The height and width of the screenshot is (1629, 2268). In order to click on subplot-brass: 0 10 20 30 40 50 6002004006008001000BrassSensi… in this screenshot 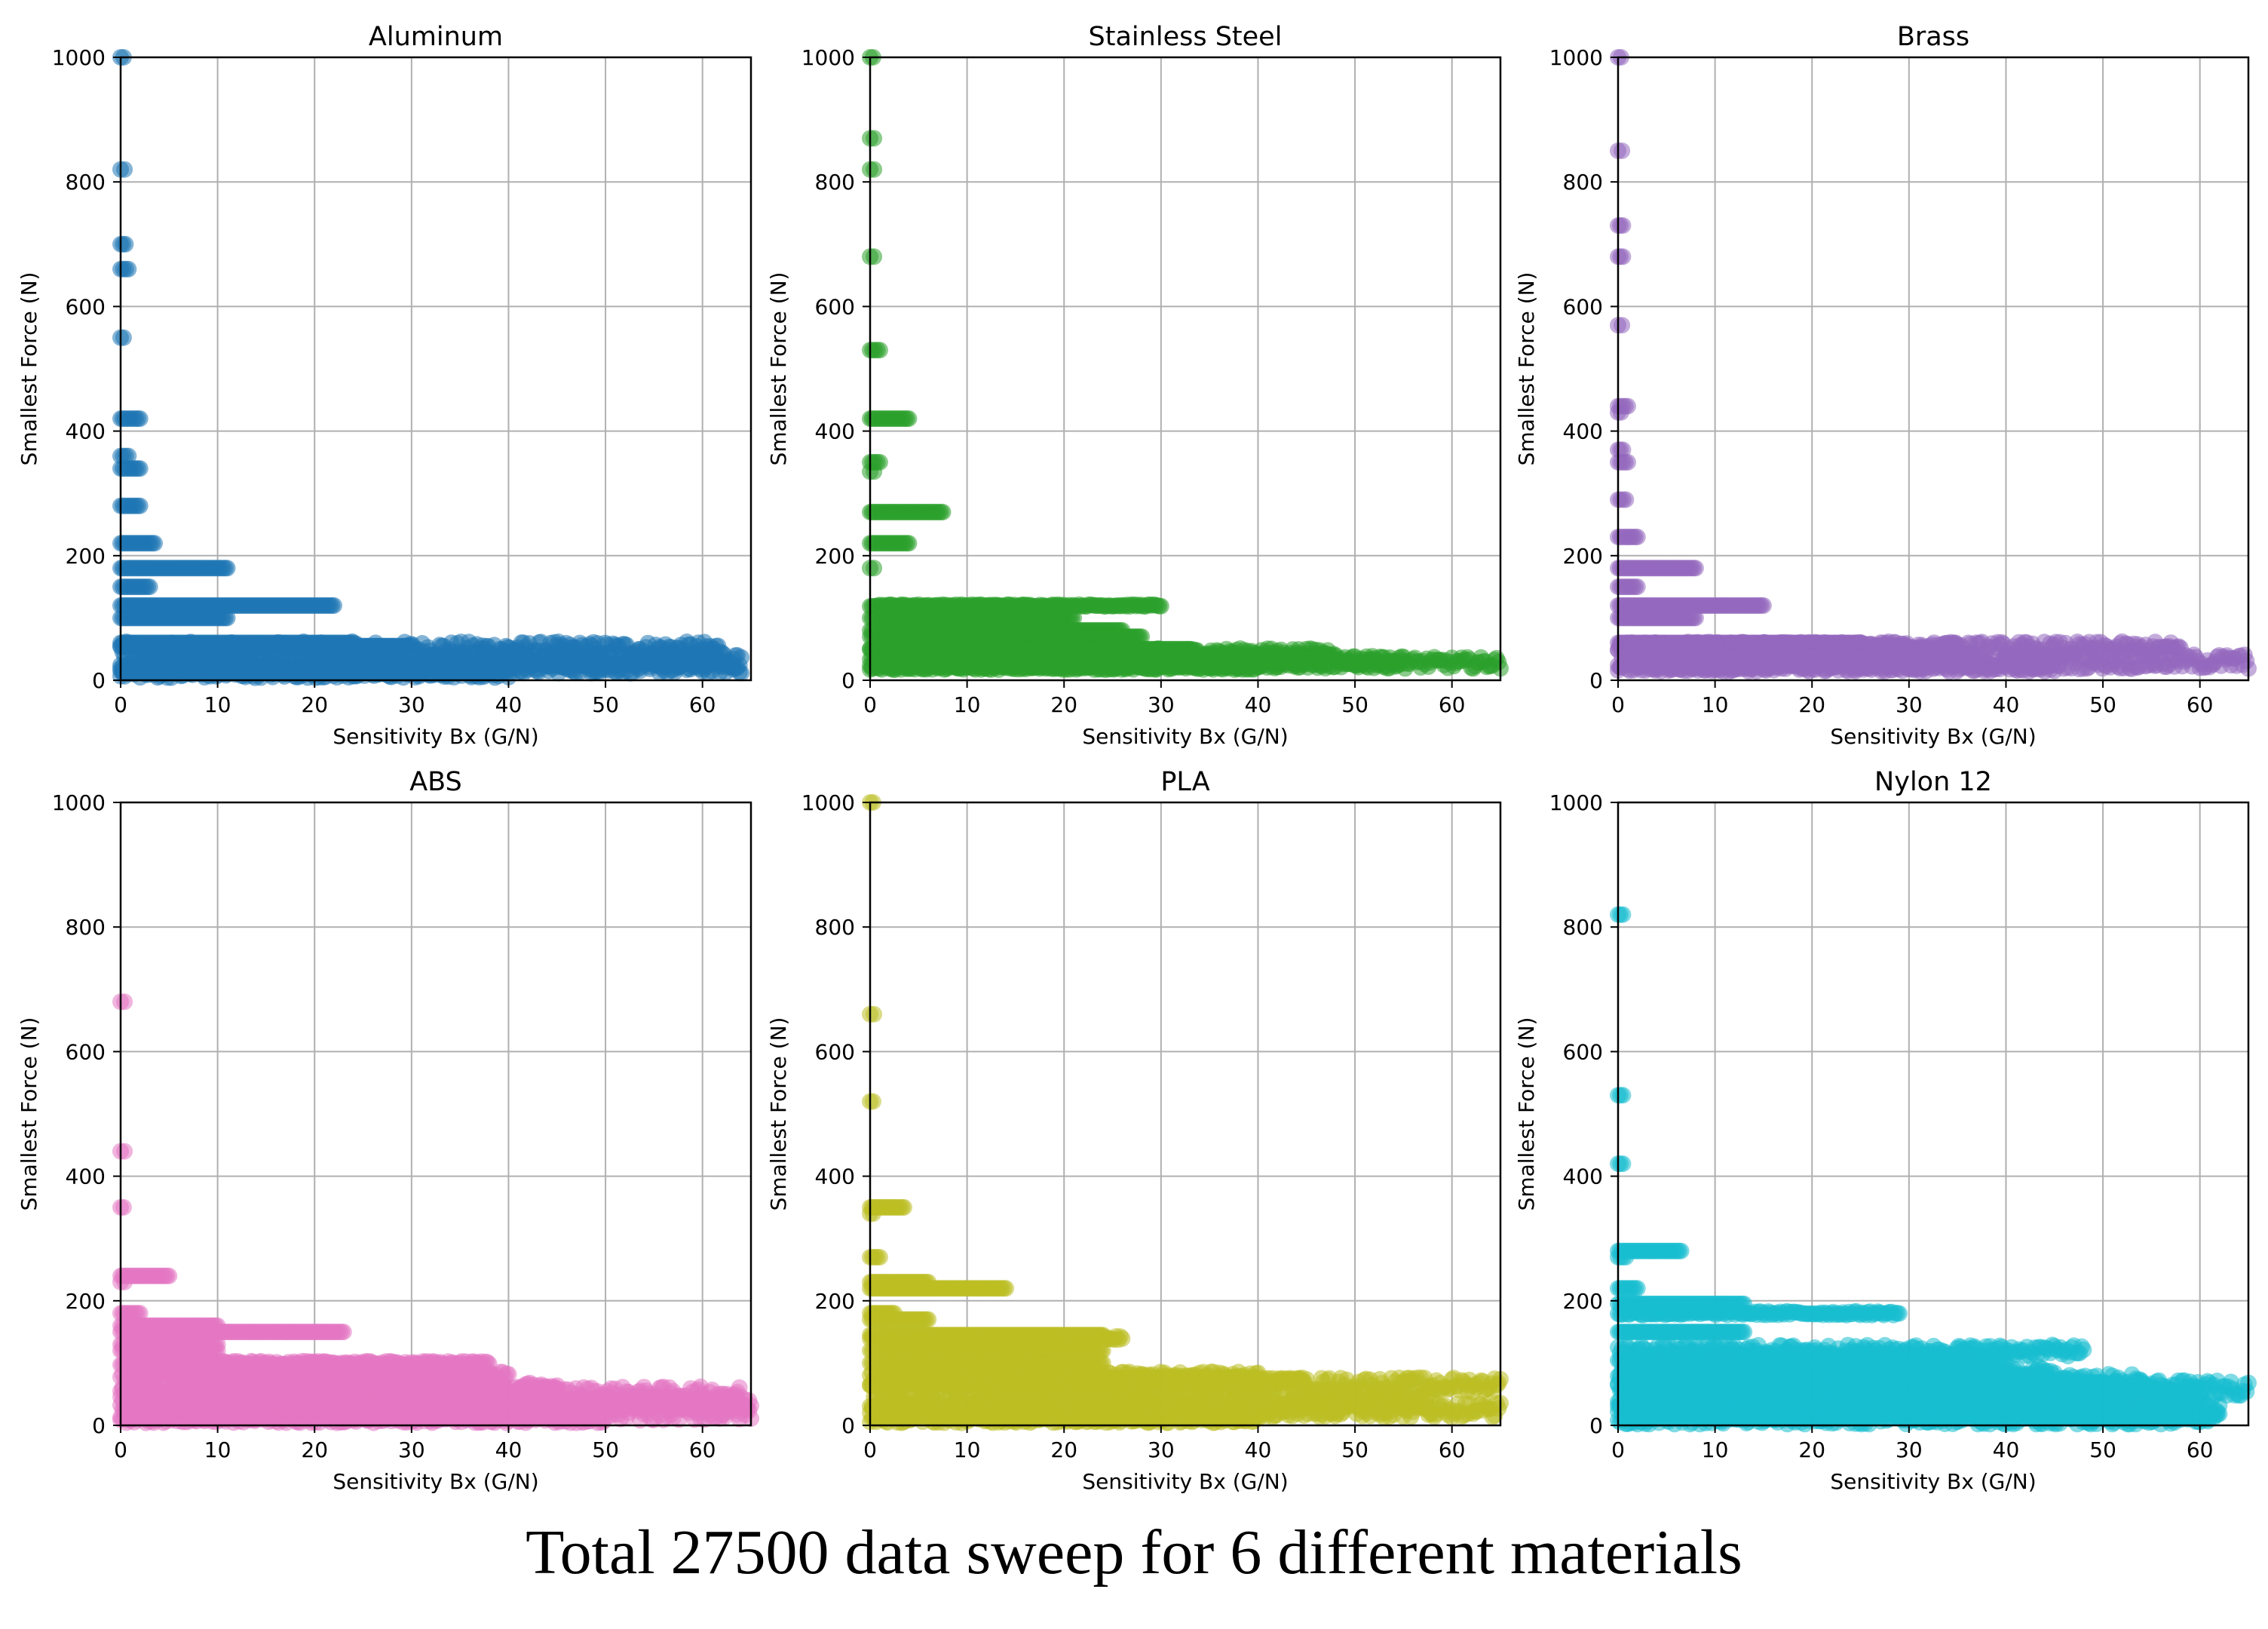, I will do `click(1885, 385)`.